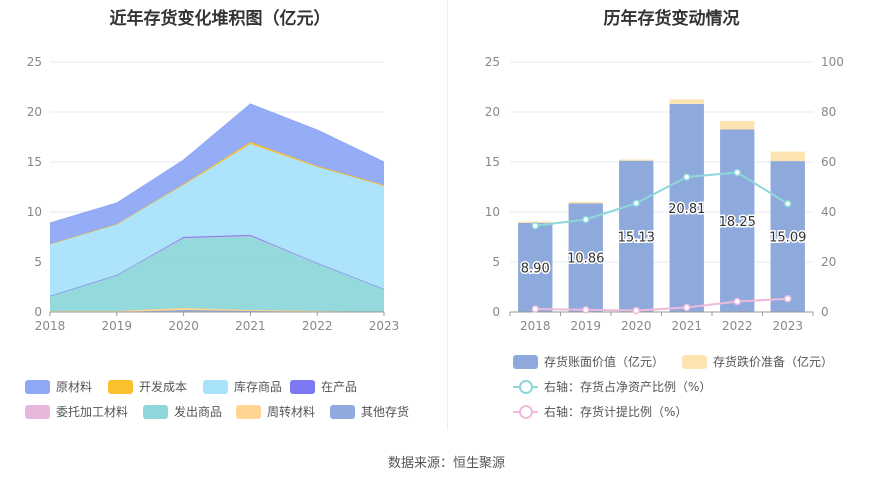 This screenshot has height=481, width=893. I want to click on right-y2-tick-label: 80, so click(828, 112).